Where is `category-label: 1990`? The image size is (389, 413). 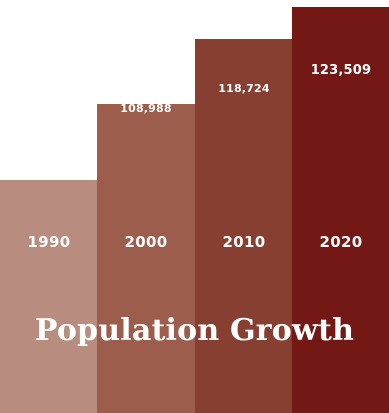 category-label: 1990 is located at coordinates (49, 242).